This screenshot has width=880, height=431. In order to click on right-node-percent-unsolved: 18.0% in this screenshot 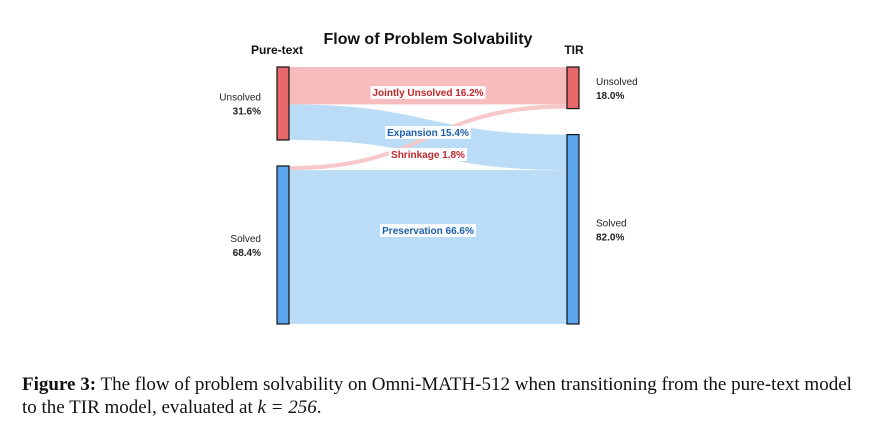, I will do `click(610, 96)`.